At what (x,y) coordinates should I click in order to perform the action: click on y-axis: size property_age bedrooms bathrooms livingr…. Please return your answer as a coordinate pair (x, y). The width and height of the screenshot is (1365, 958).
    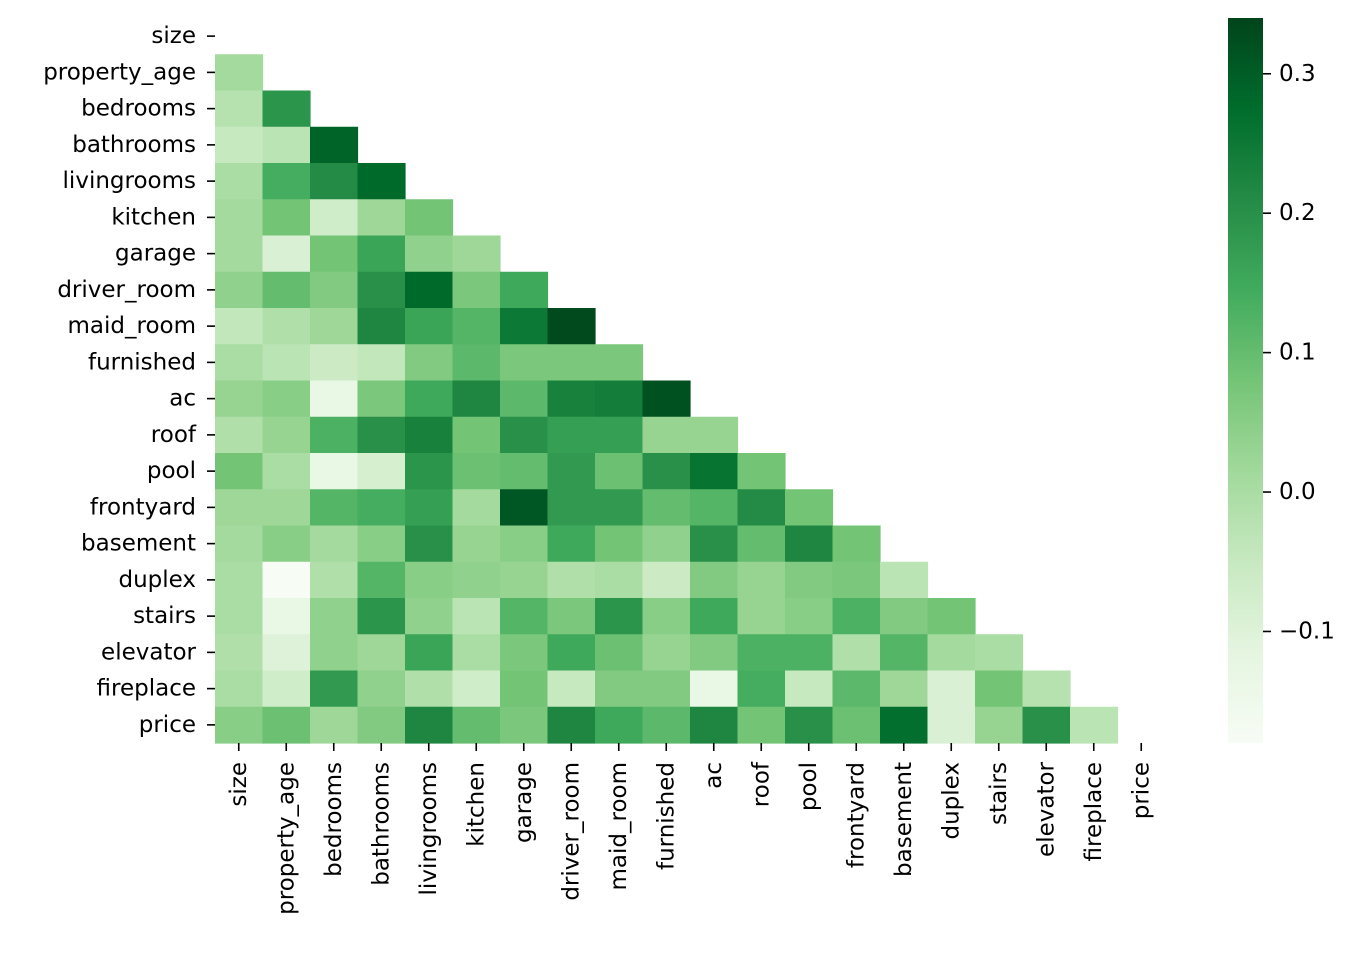
    Looking at the image, I should click on (129, 380).